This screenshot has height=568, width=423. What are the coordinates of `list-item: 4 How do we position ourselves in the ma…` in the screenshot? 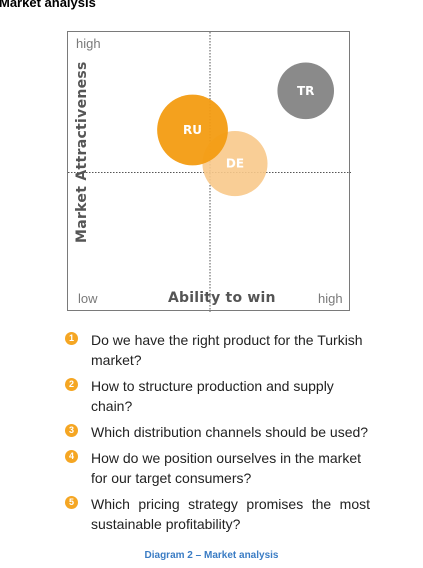 It's located at (217, 468).